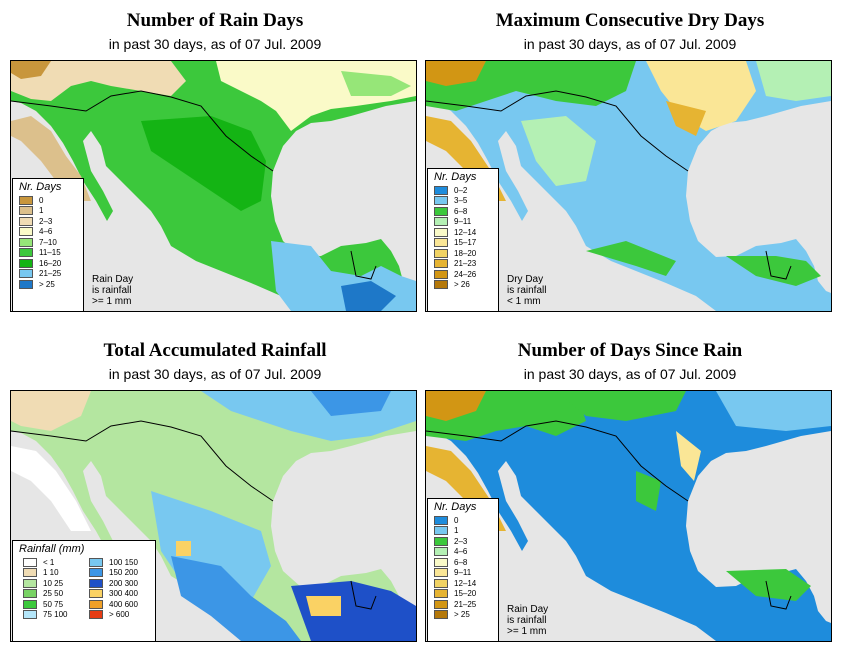  Describe the element at coordinates (215, 20) in the screenshot. I see `panel-title: Number of Rain Days` at that location.